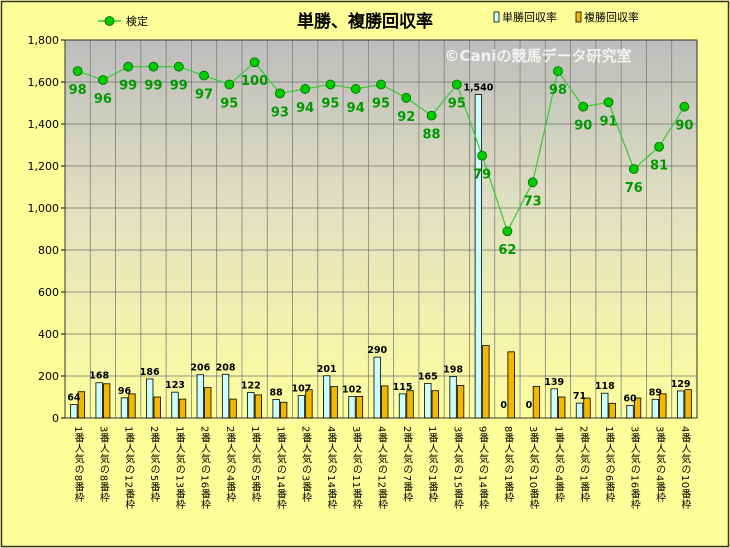  What do you see at coordinates (254, 81) in the screenshot?
I see `test-series-label: 100` at bounding box center [254, 81].